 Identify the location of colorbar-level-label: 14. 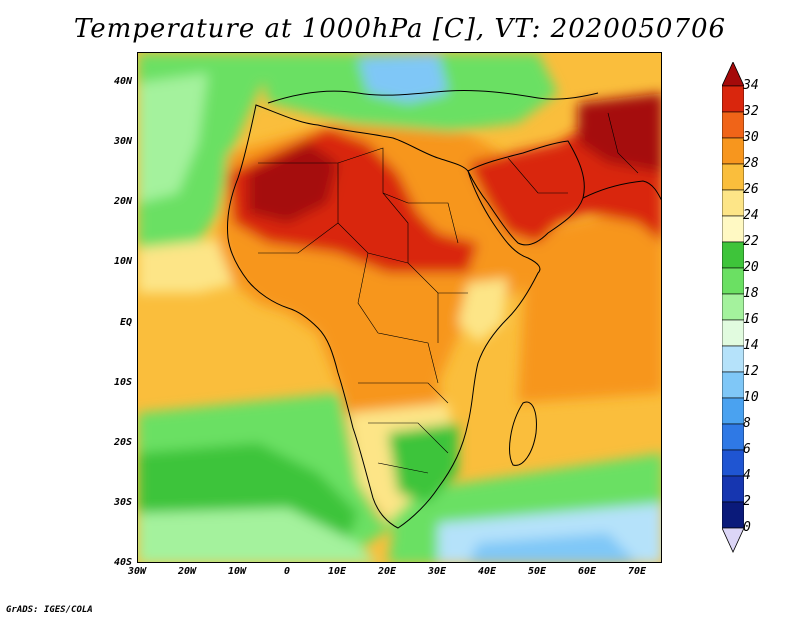
(751, 345).